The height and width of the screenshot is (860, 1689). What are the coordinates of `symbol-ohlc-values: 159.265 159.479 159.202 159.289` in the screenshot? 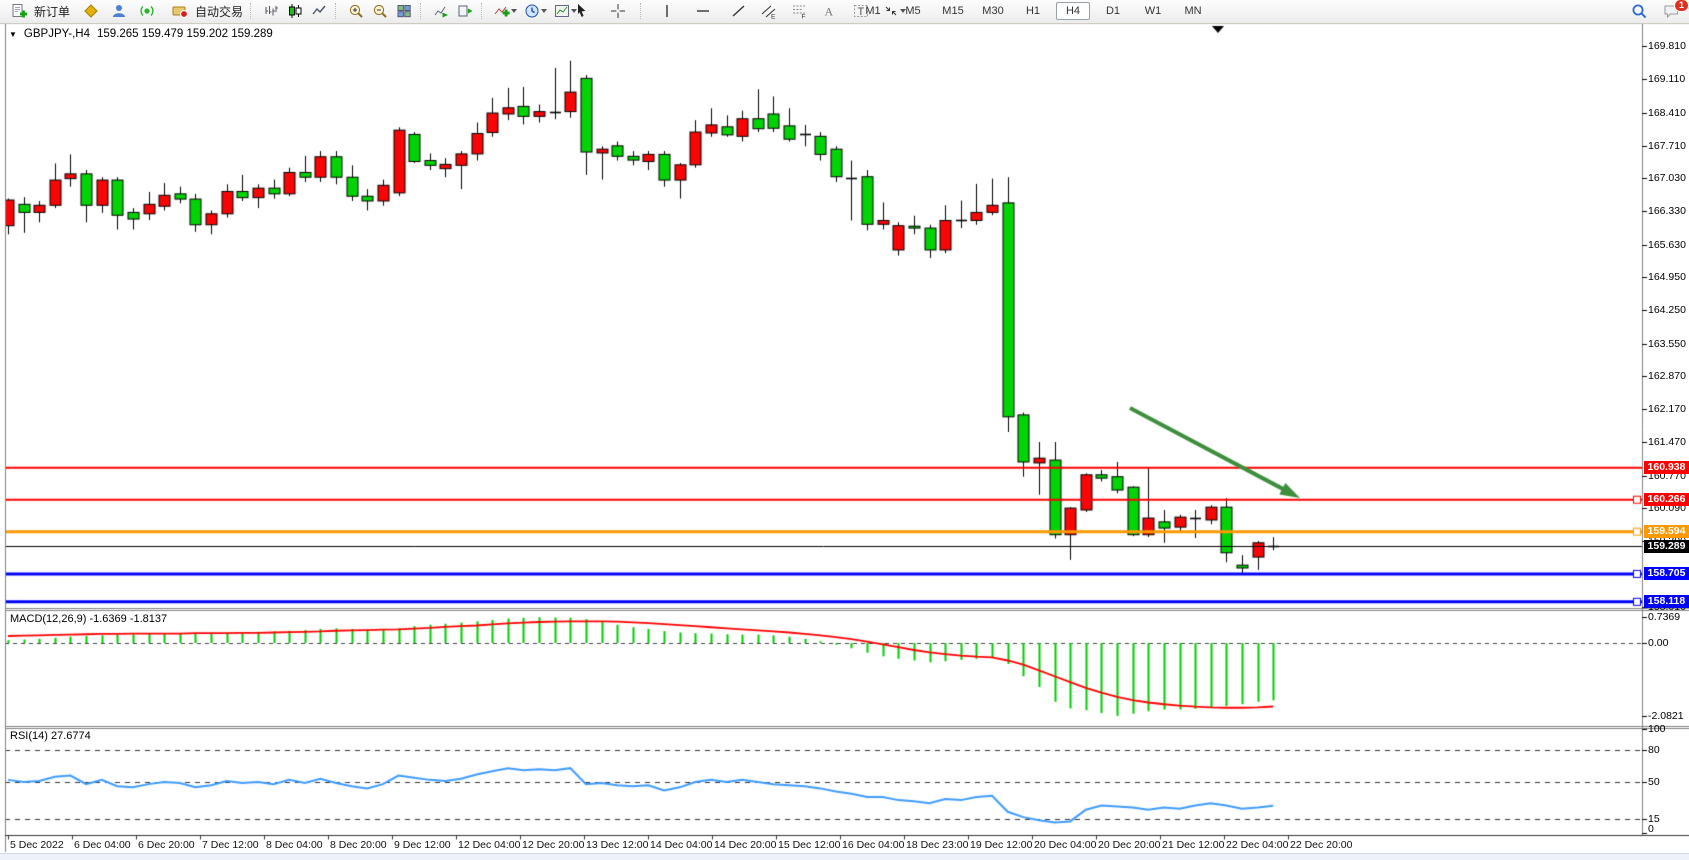 It's located at (184, 34).